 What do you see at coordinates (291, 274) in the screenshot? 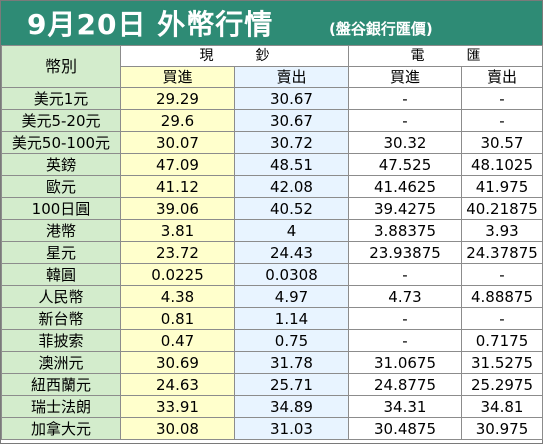
I see `cash-sell-cell: 0.0308` at bounding box center [291, 274].